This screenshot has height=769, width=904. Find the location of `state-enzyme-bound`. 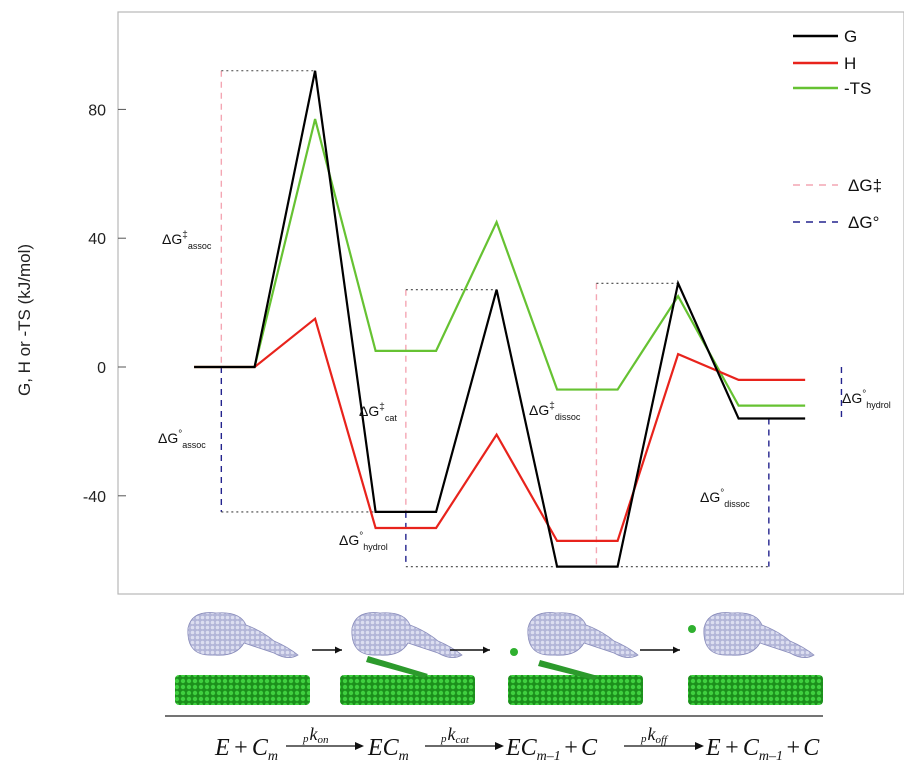

state-enzyme-bound is located at coordinates (407, 658).